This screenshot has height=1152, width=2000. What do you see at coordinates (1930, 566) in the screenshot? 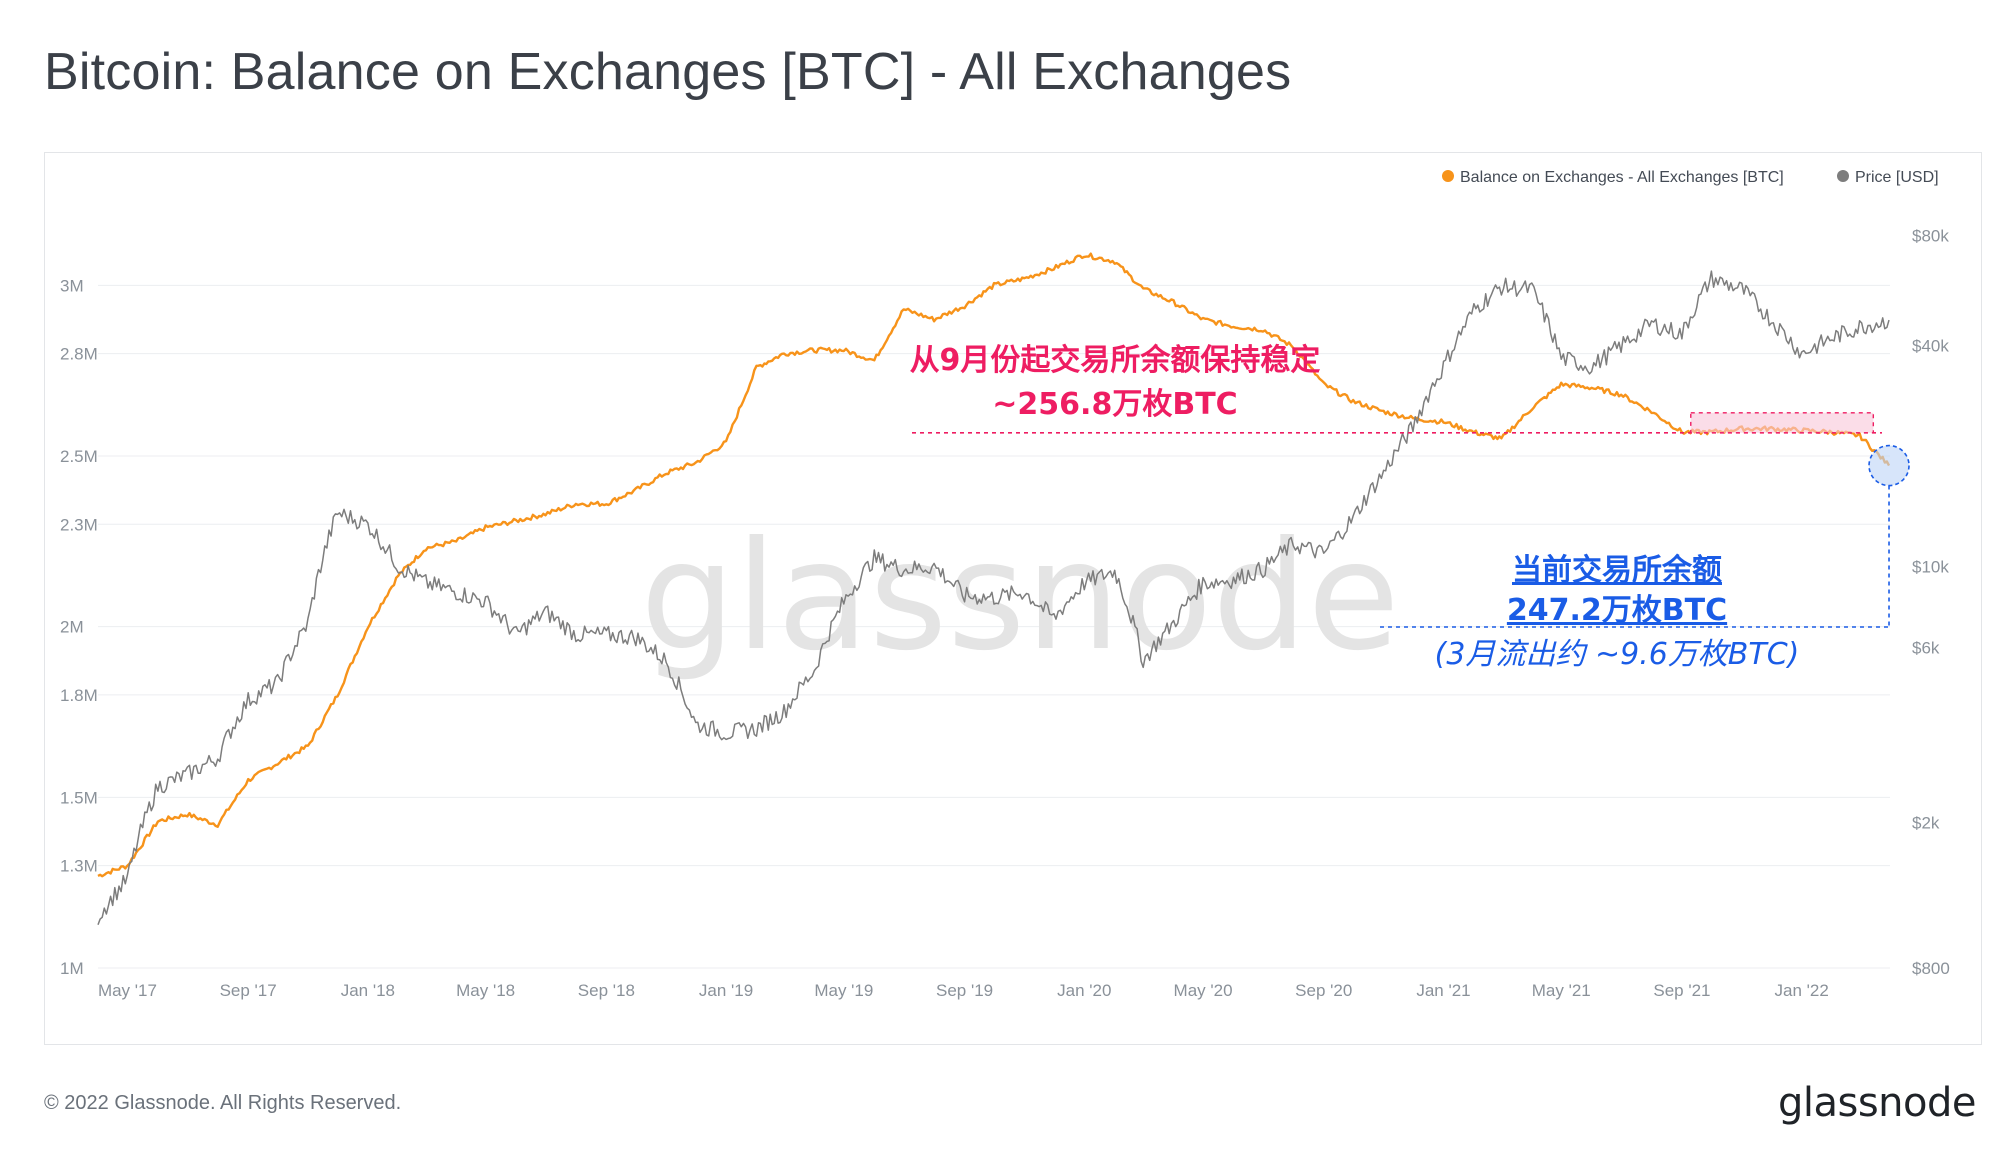
I see `y-right-tick-label: $10k` at bounding box center [1930, 566].